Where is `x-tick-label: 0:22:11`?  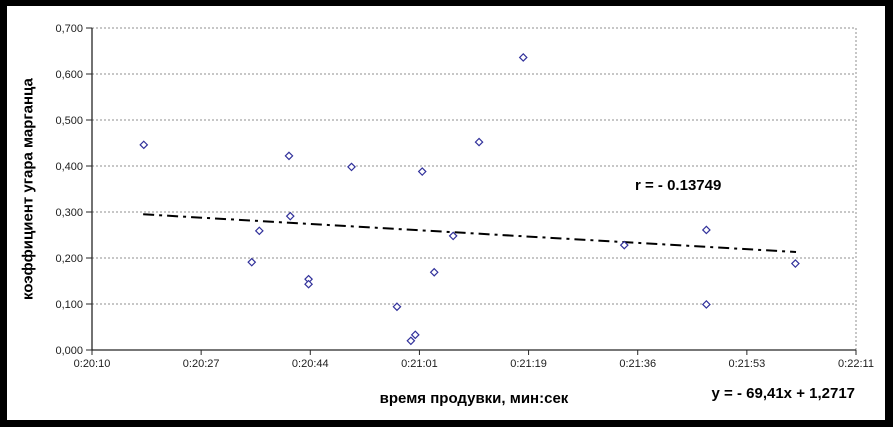 x-tick-label: 0:22:11 is located at coordinates (856, 364).